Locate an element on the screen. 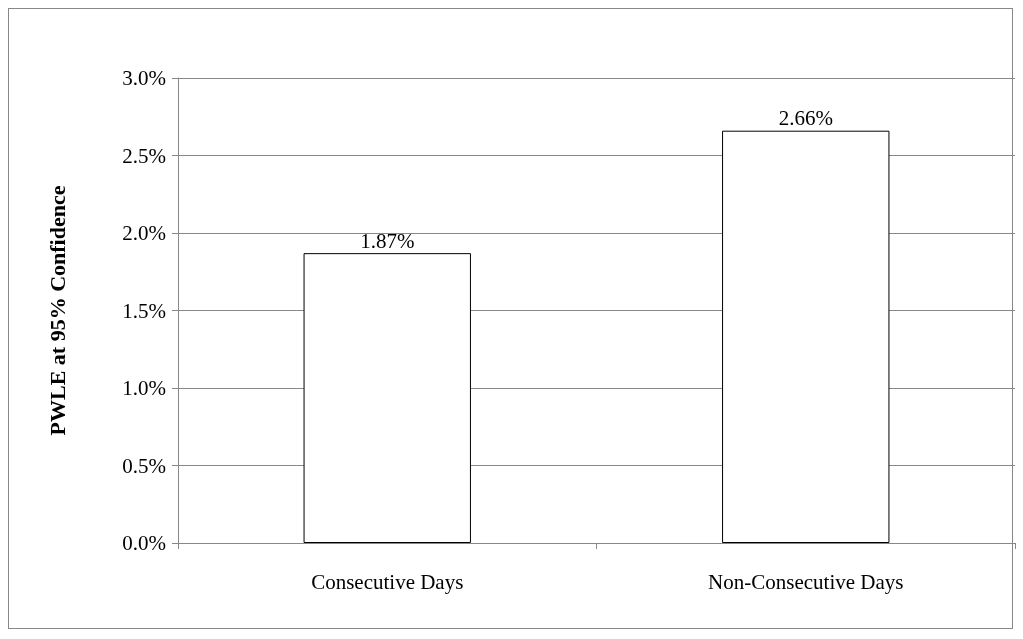 The width and height of the screenshot is (1023, 639). x-tick-label: Non-Consecutive Days is located at coordinates (806, 581).